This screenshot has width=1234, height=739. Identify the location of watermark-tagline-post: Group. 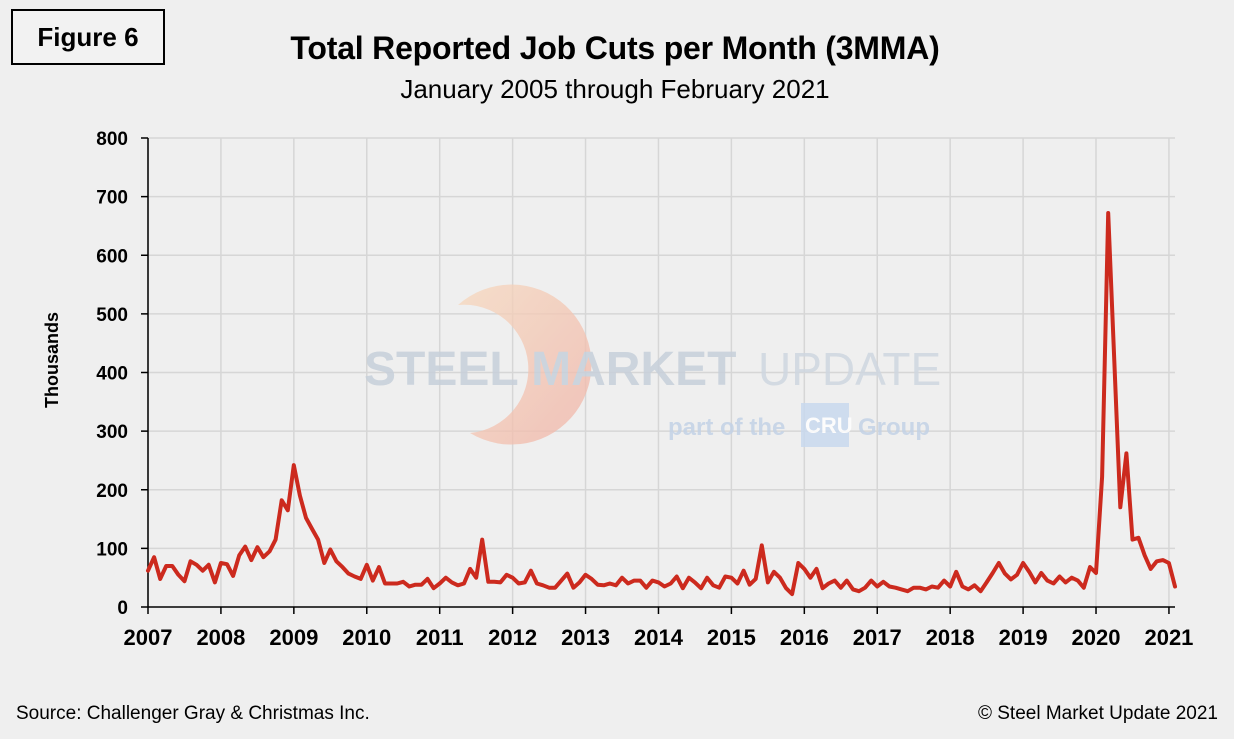
(894, 427).